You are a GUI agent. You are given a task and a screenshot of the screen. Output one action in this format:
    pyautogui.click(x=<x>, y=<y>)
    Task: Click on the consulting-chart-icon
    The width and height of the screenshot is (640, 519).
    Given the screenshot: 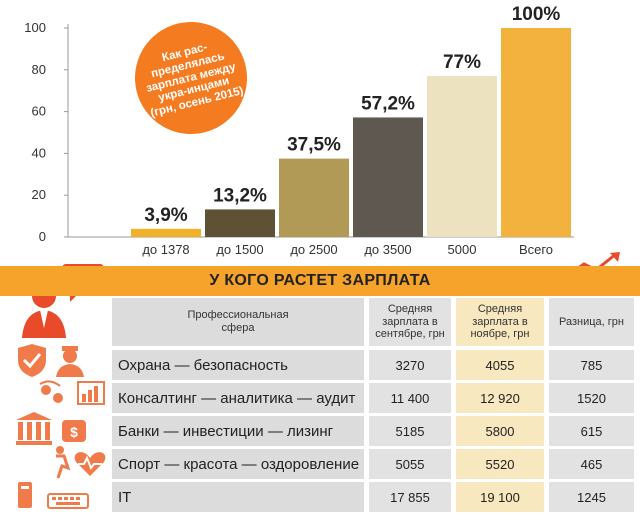 What is the action you would take?
    pyautogui.click(x=72, y=396)
    